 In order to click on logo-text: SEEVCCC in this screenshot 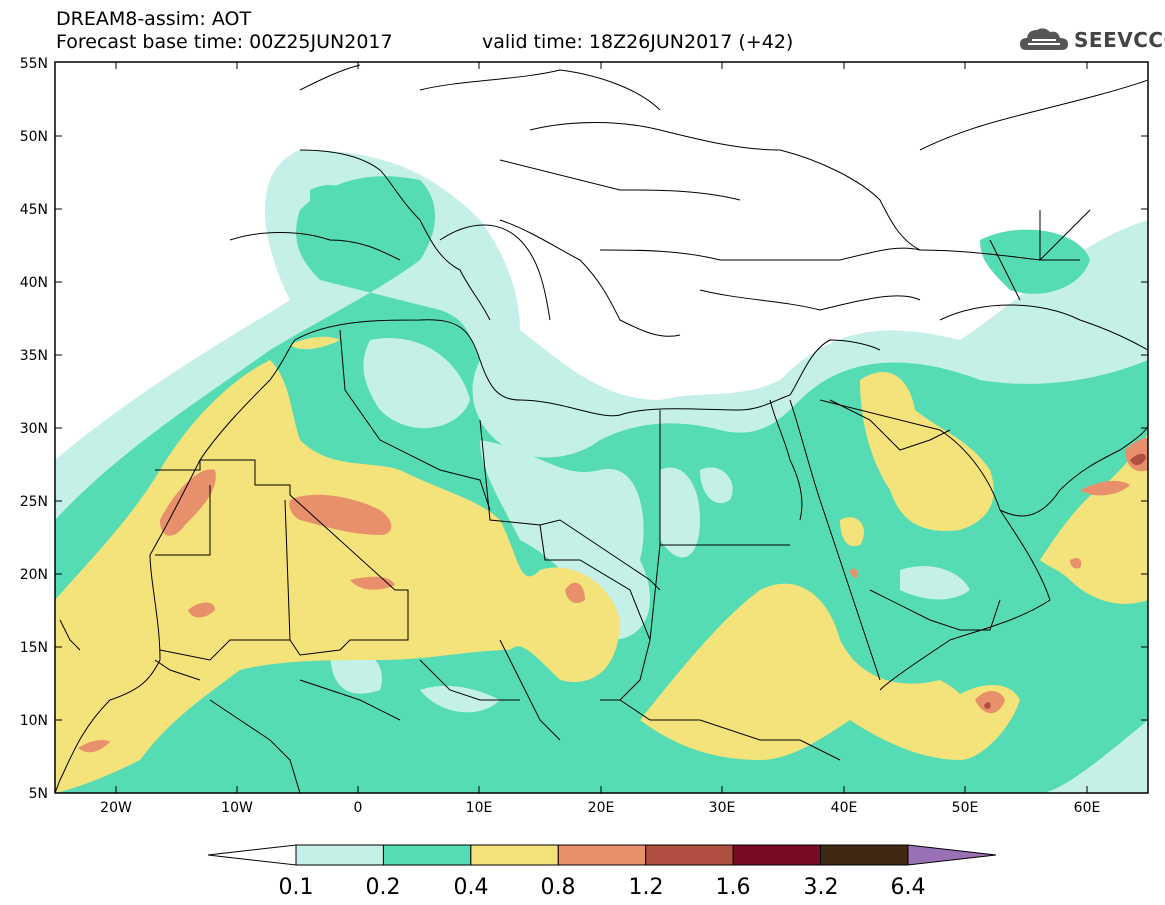, I will do `click(1119, 40)`.